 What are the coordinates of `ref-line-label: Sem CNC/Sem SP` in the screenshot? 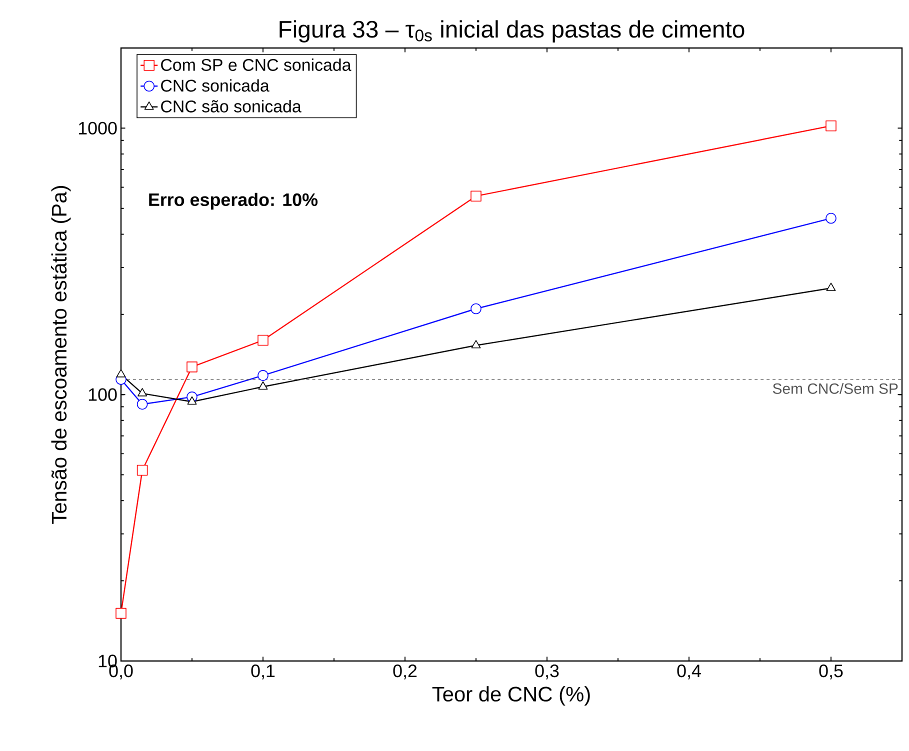 It's located at (835, 388).